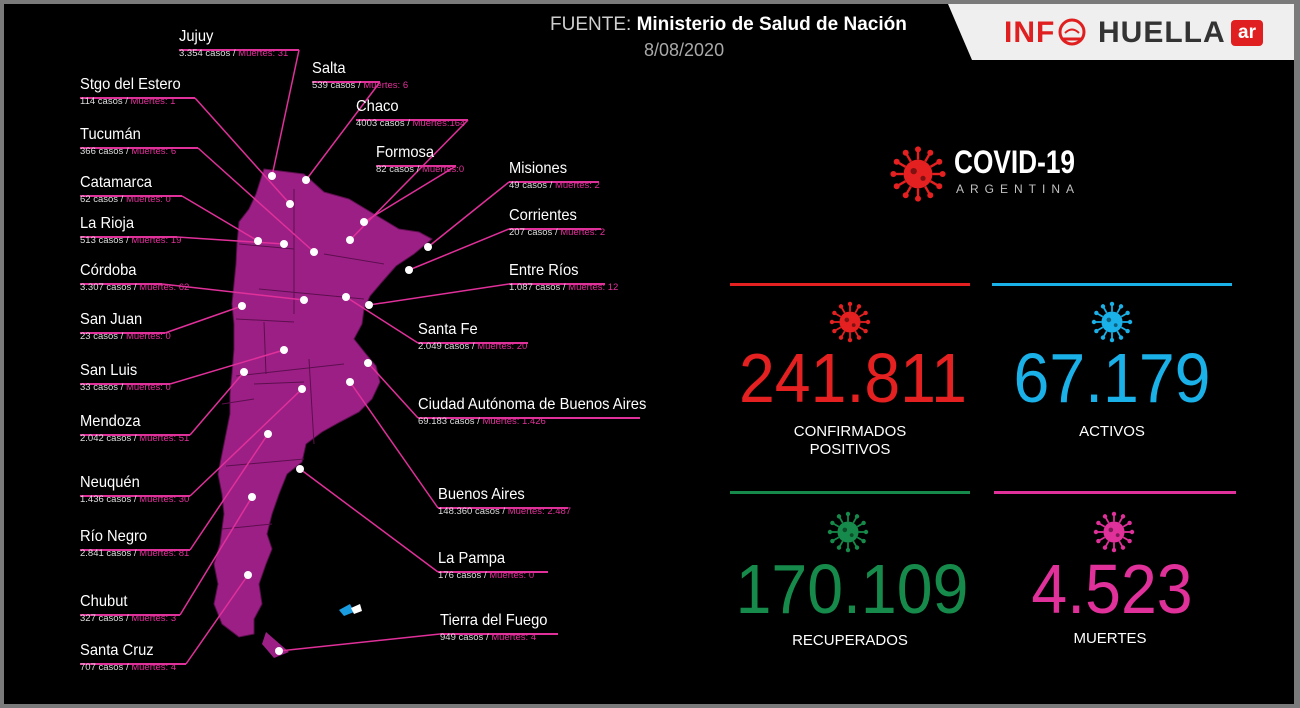 This screenshot has height=708, width=1300. What do you see at coordinates (472, 346) in the screenshot?
I see `province-stats: 2.049 casos / Muertes: 20` at bounding box center [472, 346].